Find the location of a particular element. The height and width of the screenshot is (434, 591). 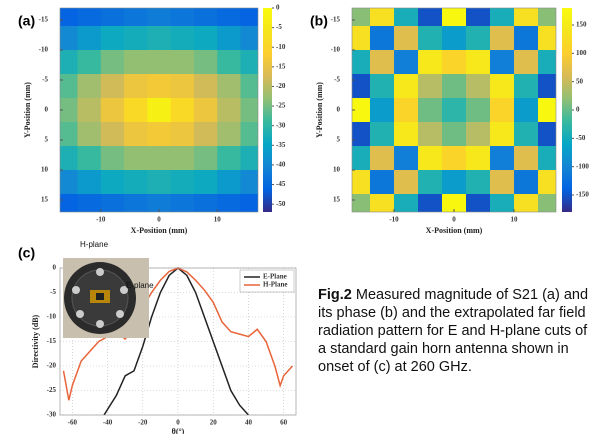

x-tick-label: 20 is located at coordinates (214, 423).